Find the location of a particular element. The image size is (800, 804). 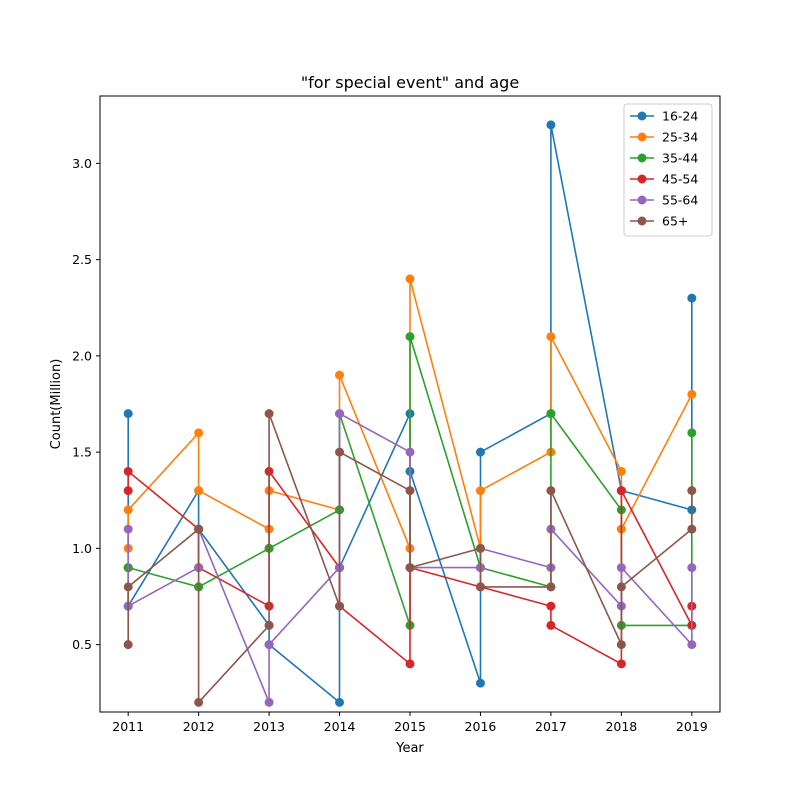

legend-label: 25-34 is located at coordinates (680, 137).